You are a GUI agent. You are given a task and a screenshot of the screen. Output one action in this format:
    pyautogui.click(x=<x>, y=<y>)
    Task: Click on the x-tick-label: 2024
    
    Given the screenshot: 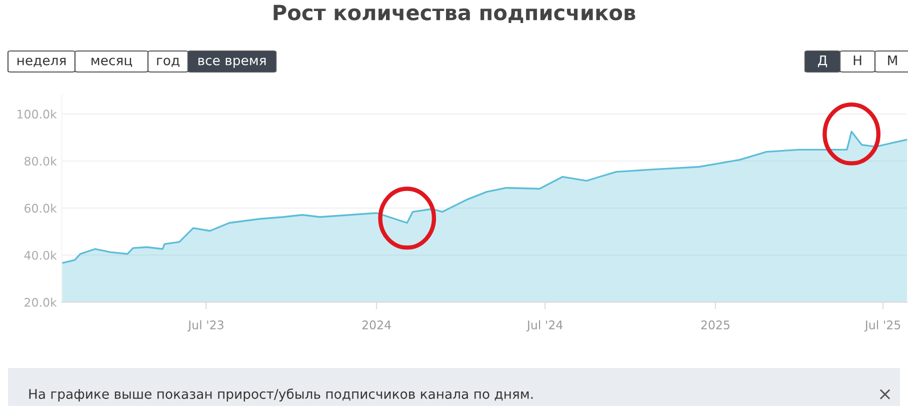 What is the action you would take?
    pyautogui.click(x=376, y=325)
    